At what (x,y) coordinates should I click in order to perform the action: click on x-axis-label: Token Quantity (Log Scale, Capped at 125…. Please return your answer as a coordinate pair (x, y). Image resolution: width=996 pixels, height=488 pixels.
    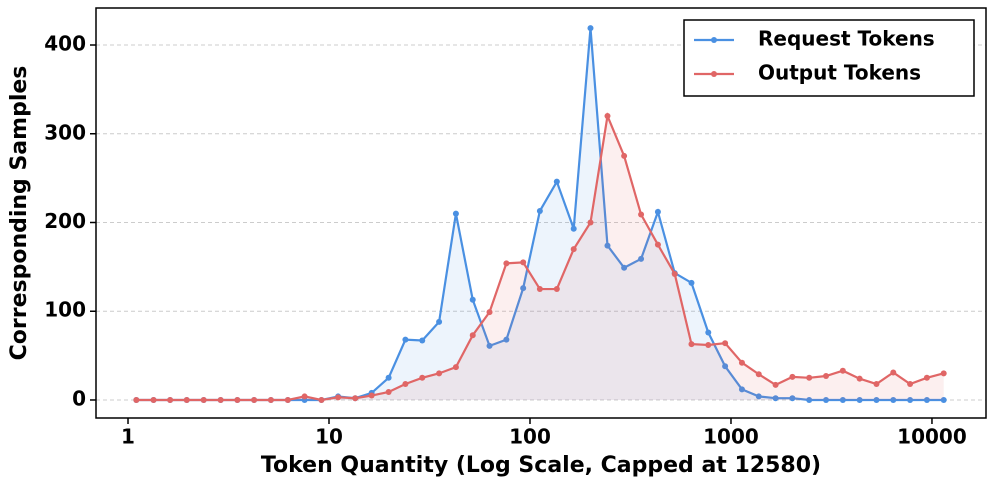
    Looking at the image, I should click on (541, 465).